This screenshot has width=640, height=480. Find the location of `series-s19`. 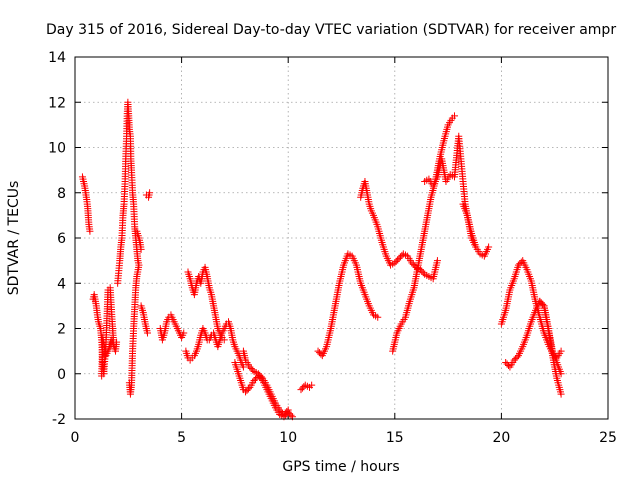

series-s19 is located at coordinates (469, 225).